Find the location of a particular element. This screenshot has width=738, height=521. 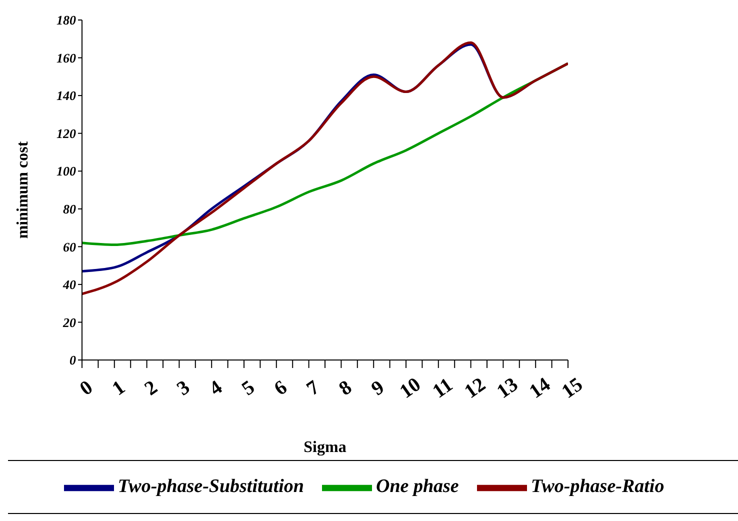

y-tick-label: 180 is located at coordinates (66, 20).